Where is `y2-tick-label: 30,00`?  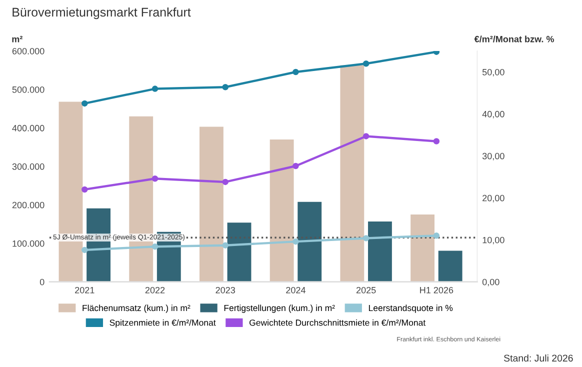 y2-tick-label: 30,00 is located at coordinates (493, 156).